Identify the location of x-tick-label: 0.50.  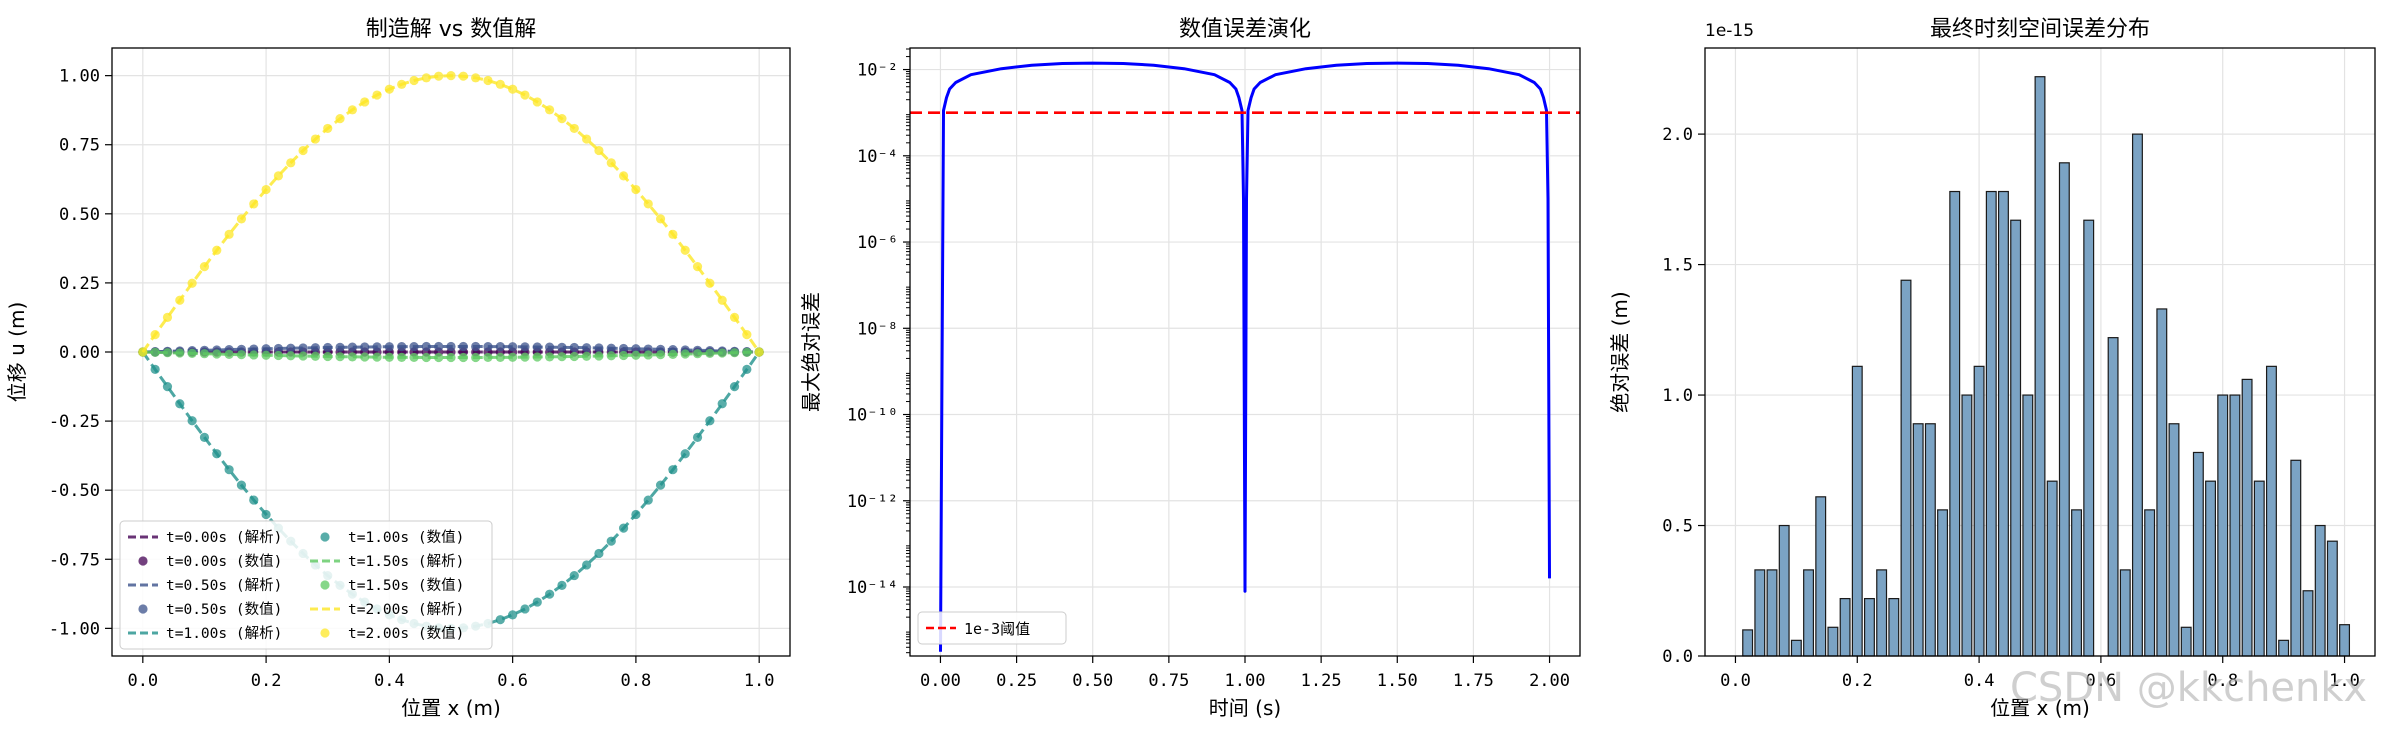
(1092, 681).